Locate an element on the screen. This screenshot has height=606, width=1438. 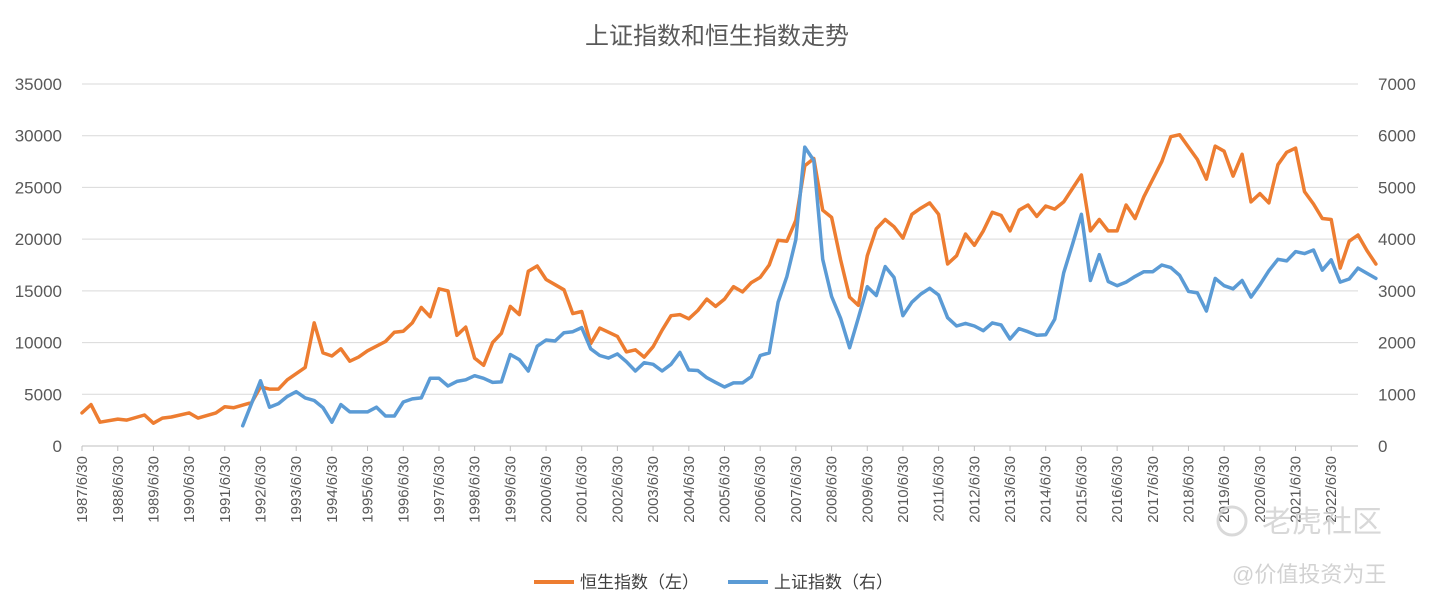
x-tick-label: 2003/6/30 is located at coordinates (653, 489).